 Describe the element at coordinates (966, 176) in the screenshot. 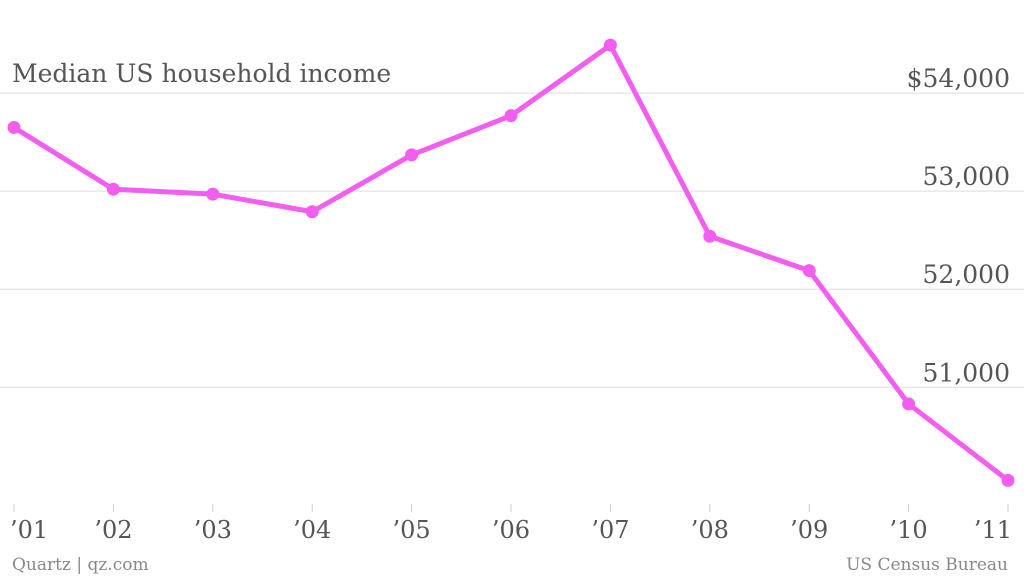

I see `y-tick-label: 53,000` at that location.